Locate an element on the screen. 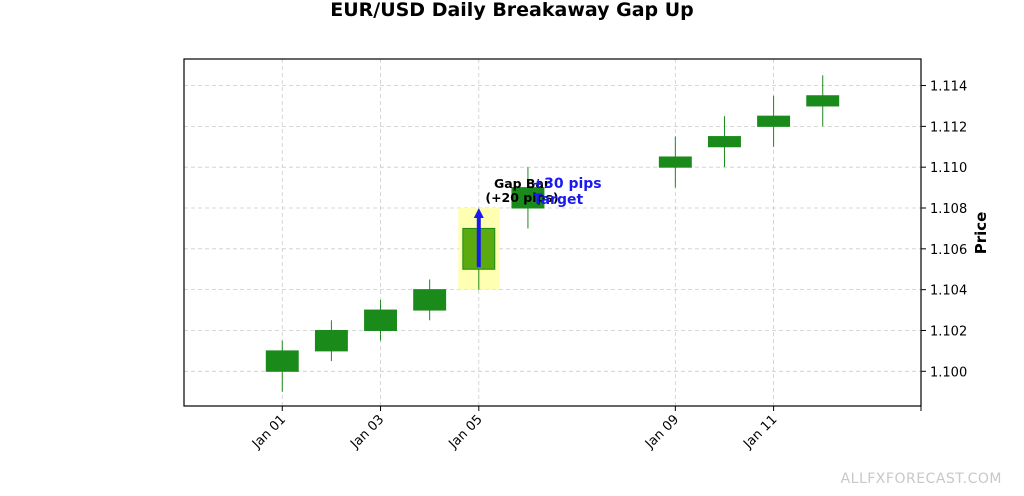  gap-bar-annotation-line2: (+20 pips) is located at coordinates (521, 197).